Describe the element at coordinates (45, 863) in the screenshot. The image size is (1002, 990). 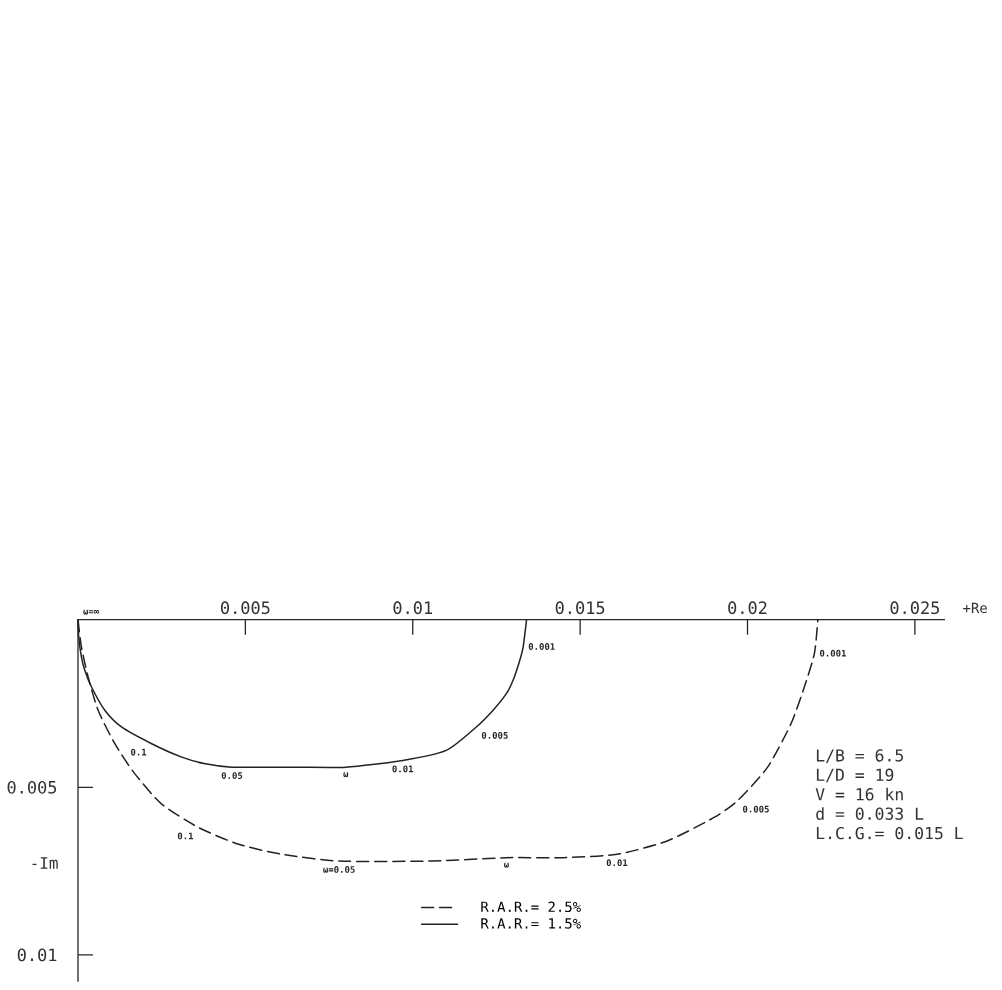
I see `y-axis-title: -Im` at that location.